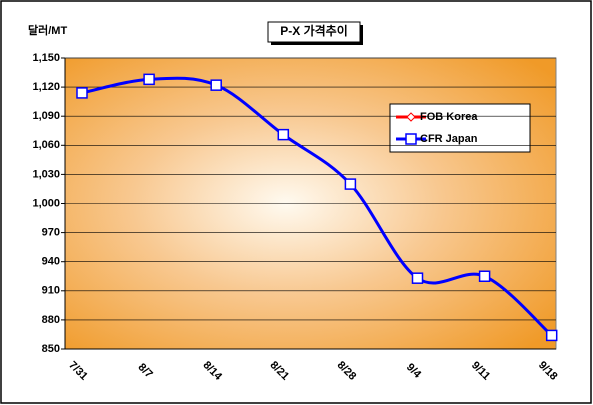 The image size is (593, 405). I want to click on y-tick-label: 940, so click(51, 262).